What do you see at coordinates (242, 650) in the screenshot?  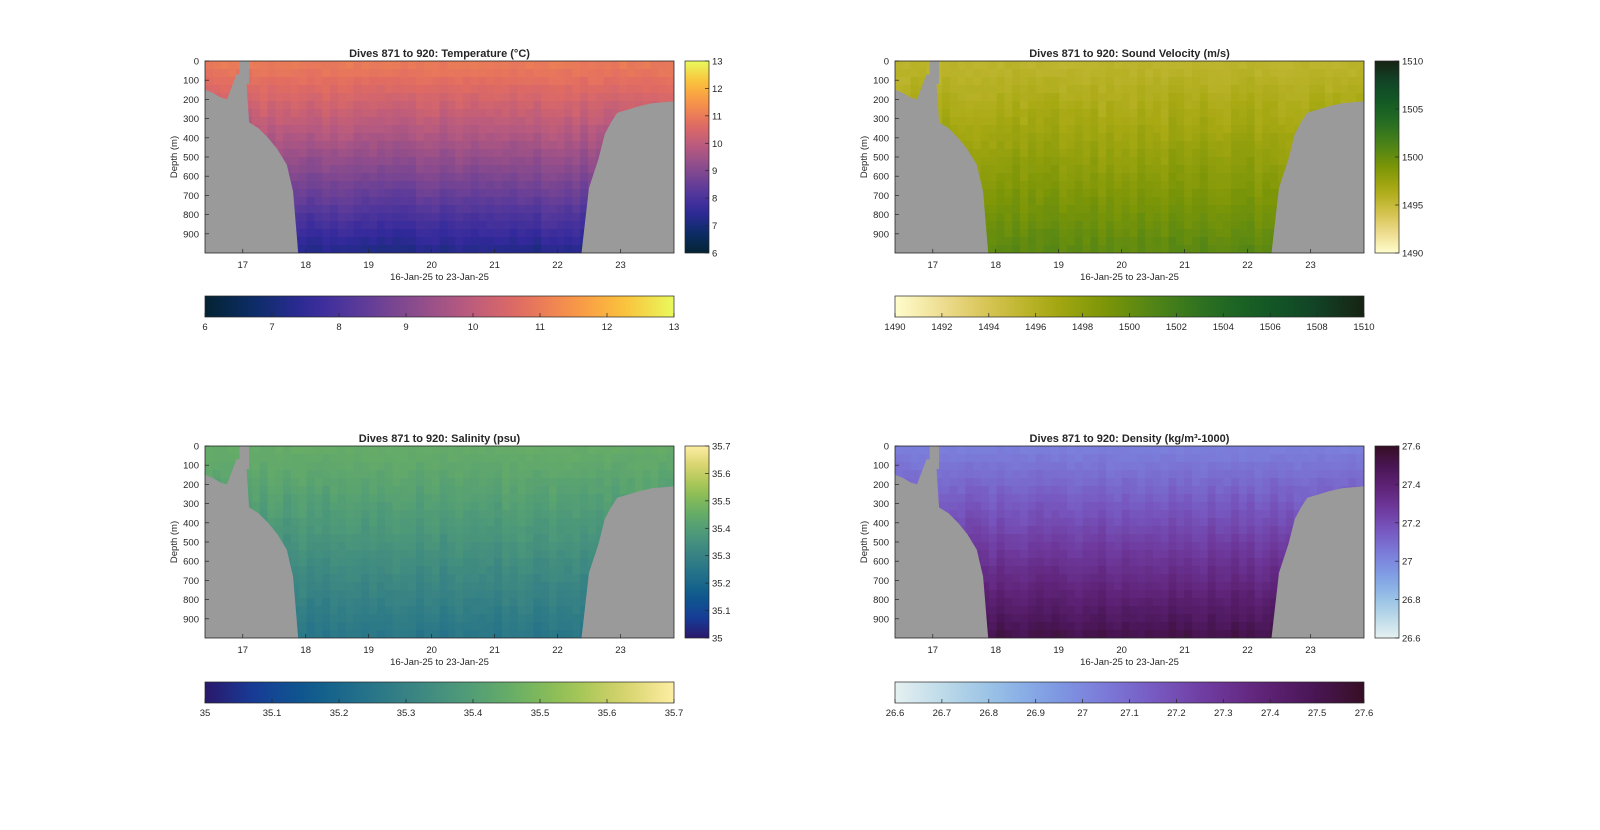 I see `x-tick-label: 17` at bounding box center [242, 650].